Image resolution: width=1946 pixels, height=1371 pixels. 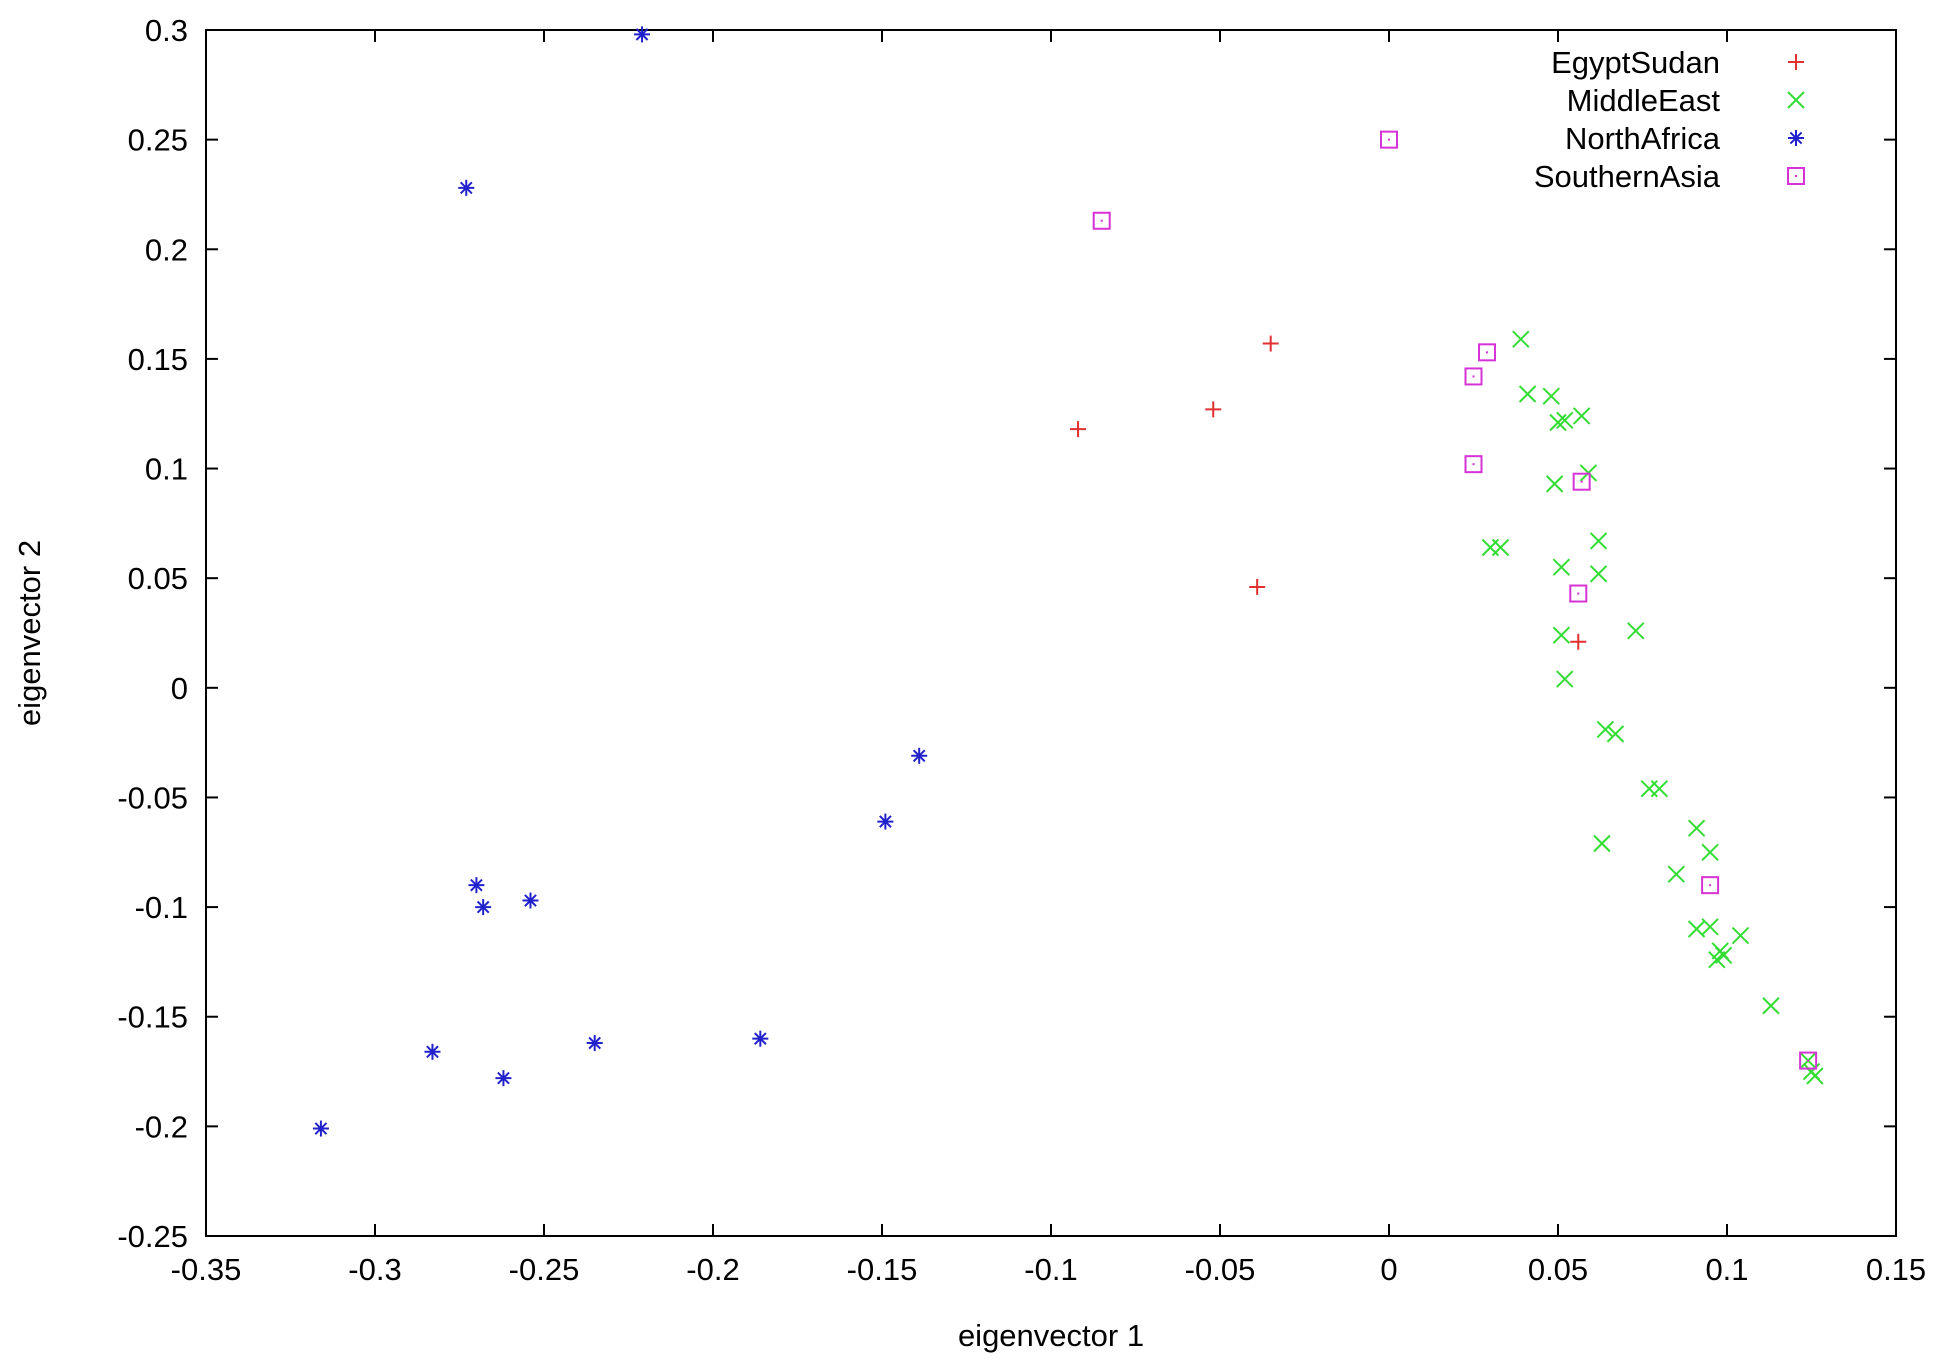 What do you see at coordinates (882, 1269) in the screenshot?
I see `x-tick-label: -0.15` at bounding box center [882, 1269].